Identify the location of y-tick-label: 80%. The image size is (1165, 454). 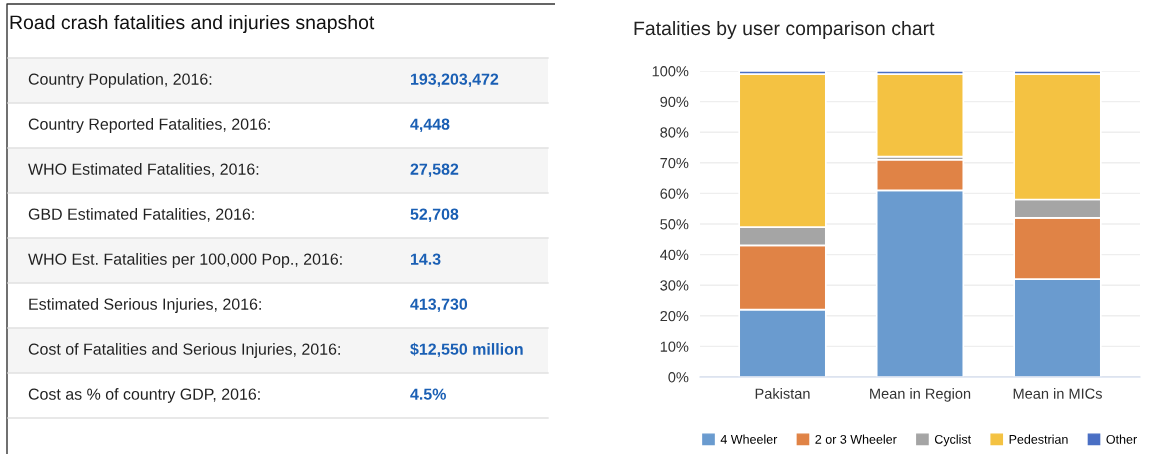
(674, 132).